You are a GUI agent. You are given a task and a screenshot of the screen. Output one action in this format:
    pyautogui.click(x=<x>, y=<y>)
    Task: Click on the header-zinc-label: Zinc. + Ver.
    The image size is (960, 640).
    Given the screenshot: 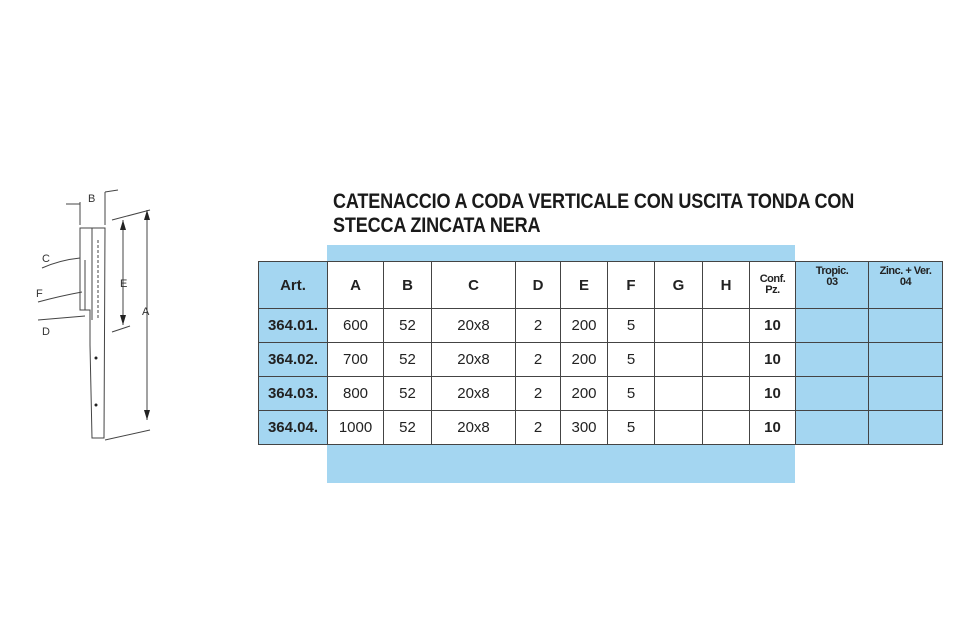 What is the action you would take?
    pyautogui.click(x=905, y=271)
    